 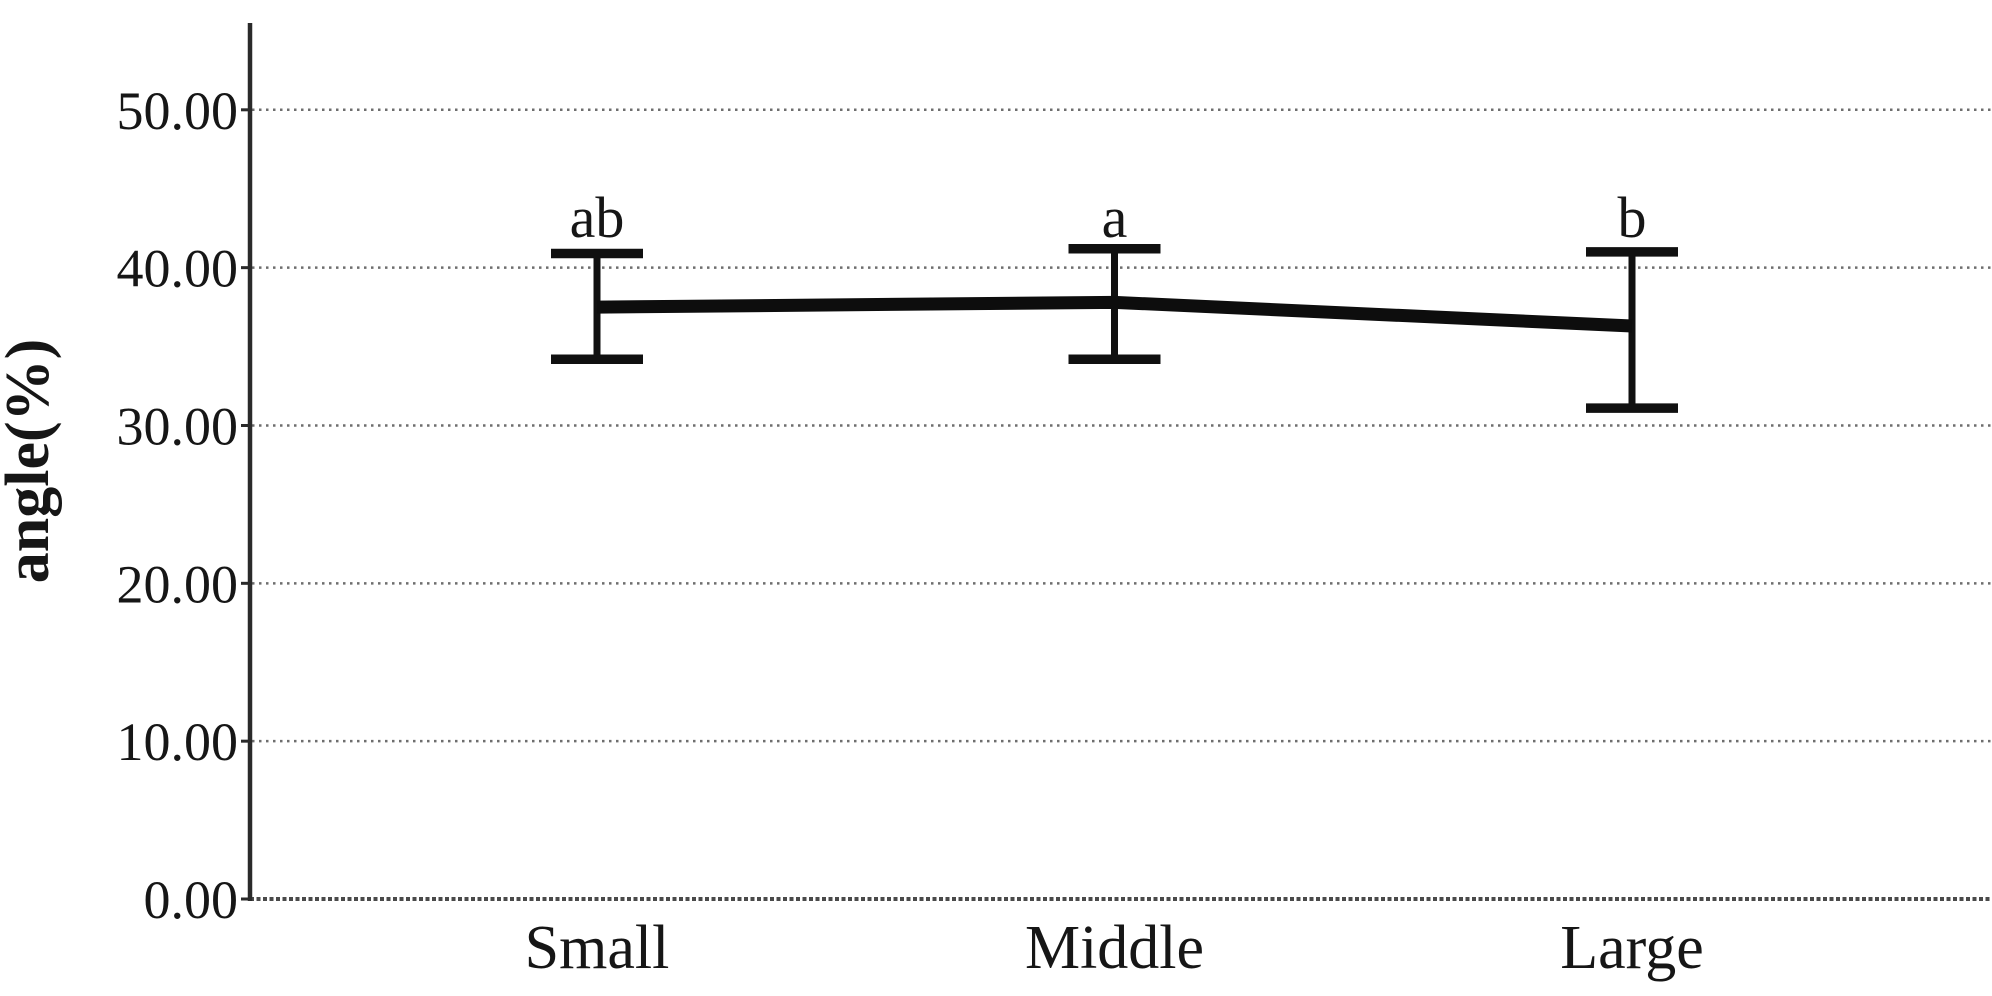 What do you see at coordinates (31, 461) in the screenshot?
I see `y-axis-title: angle(%)` at bounding box center [31, 461].